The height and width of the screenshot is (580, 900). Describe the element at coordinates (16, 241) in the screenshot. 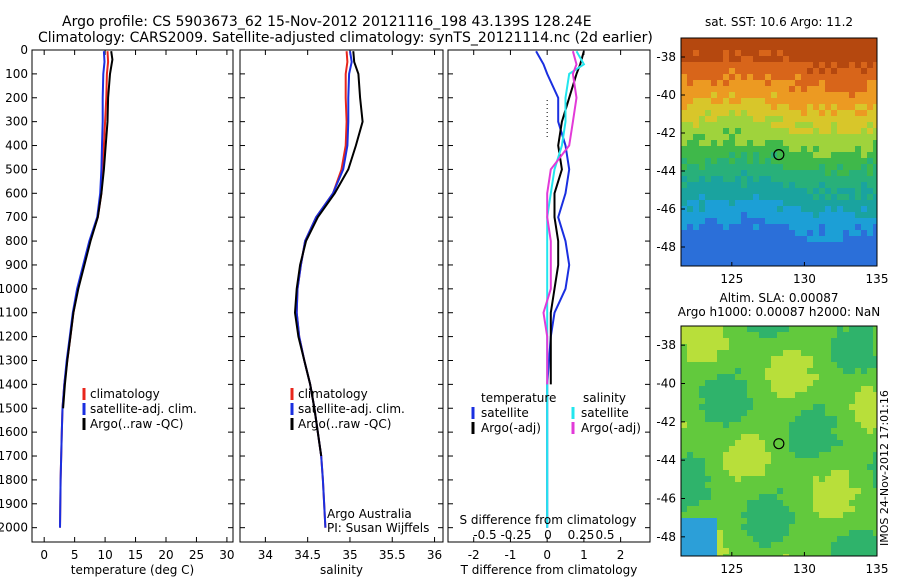

I see `y-tick-label: 800` at that location.